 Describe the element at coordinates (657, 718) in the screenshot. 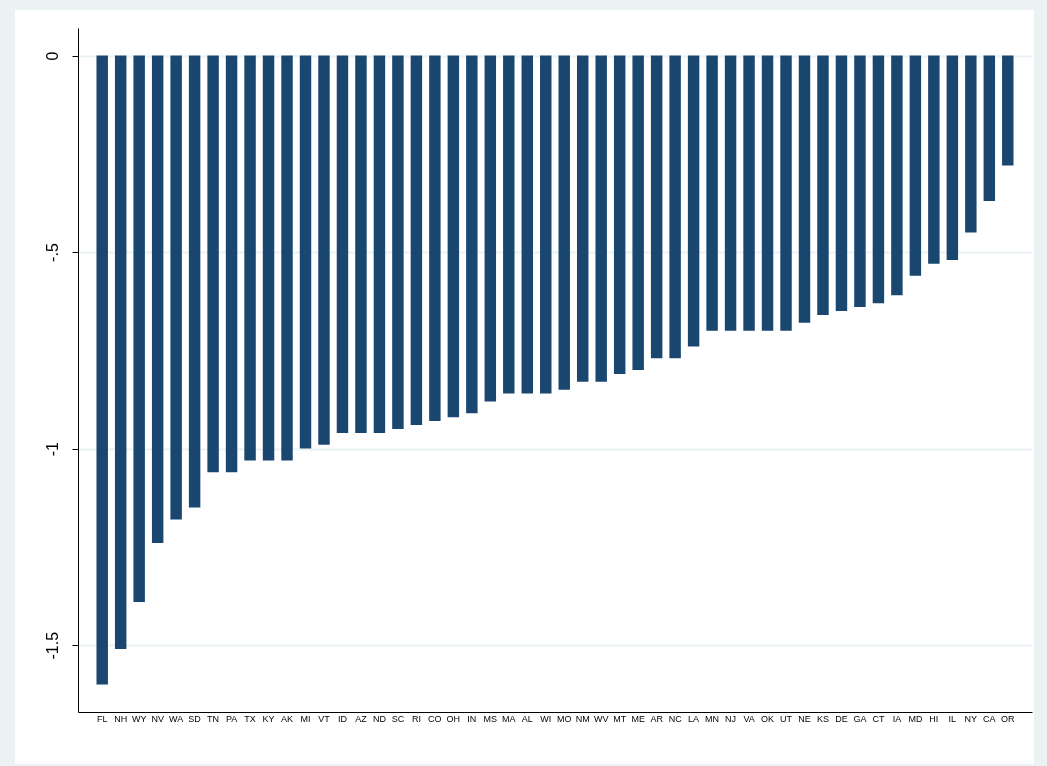

I see `x-tick-label: AR` at that location.